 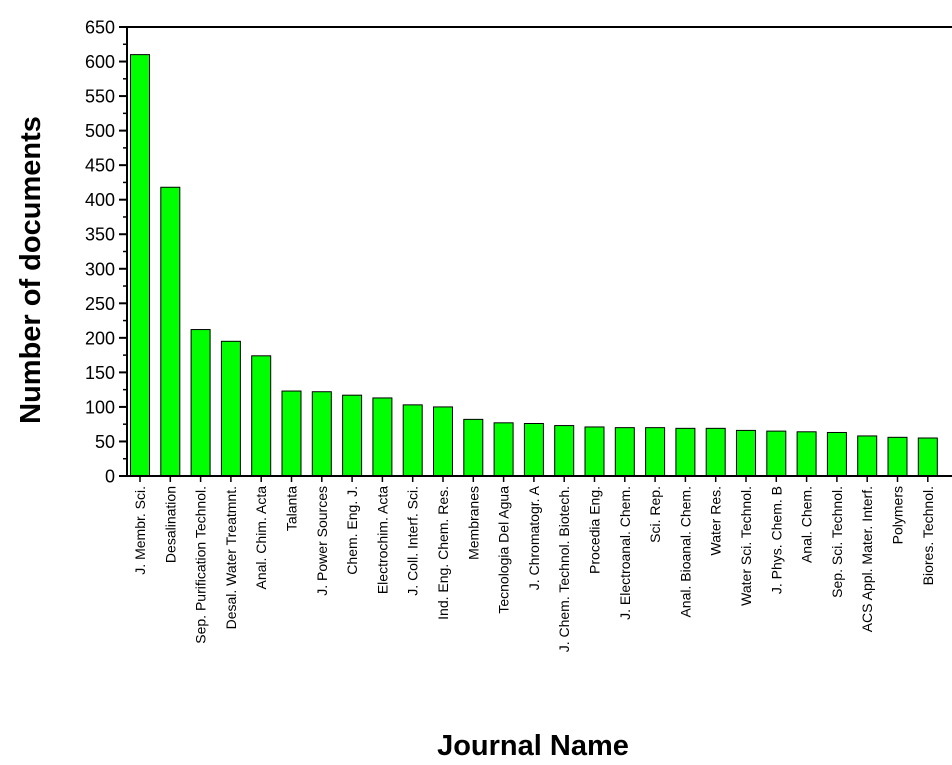 What do you see at coordinates (31, 270) in the screenshot?
I see `y-axis-title: Number of documents` at bounding box center [31, 270].